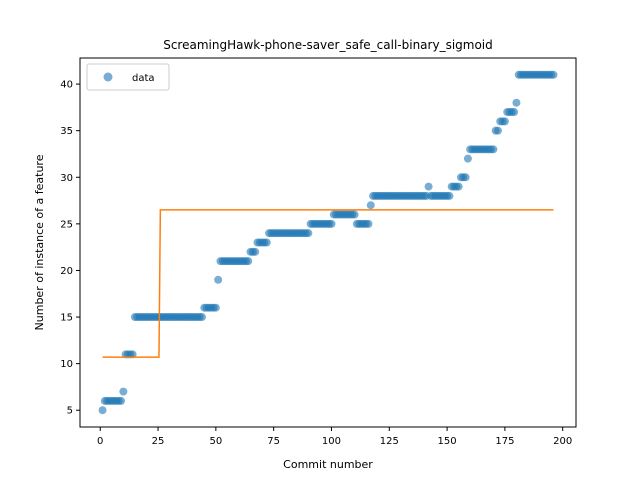 The height and width of the screenshot is (480, 640). I want to click on x-axis-label: Commit number, so click(328, 464).